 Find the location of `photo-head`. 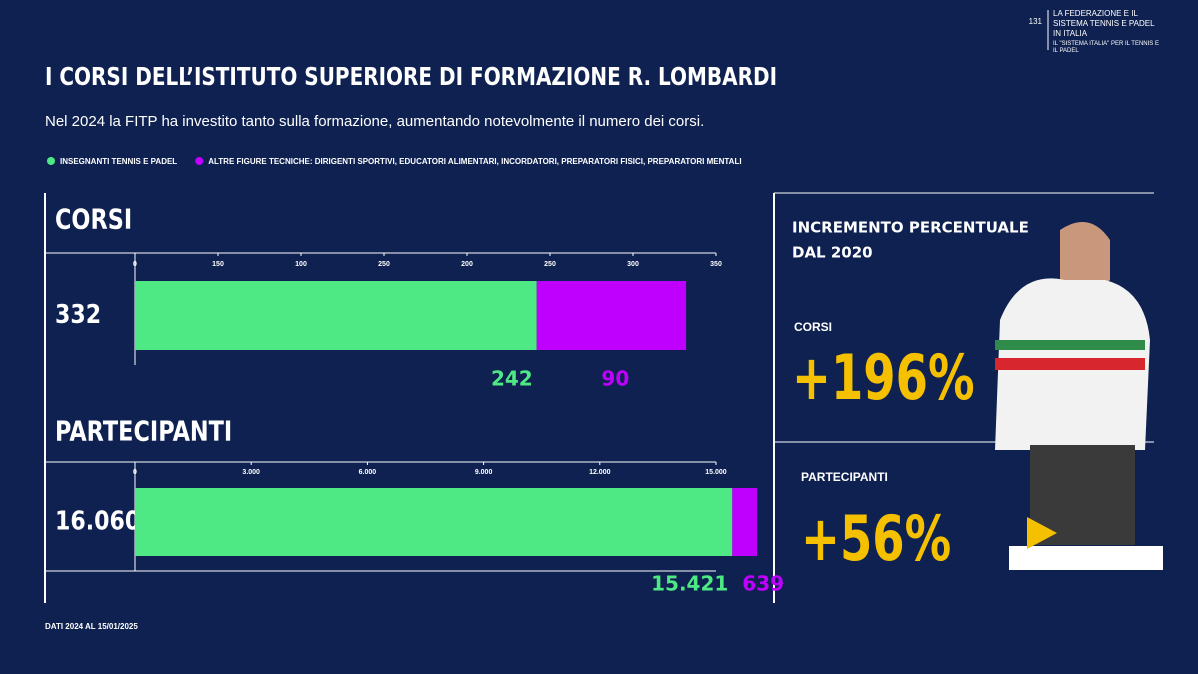

photo-head is located at coordinates (1085, 257).